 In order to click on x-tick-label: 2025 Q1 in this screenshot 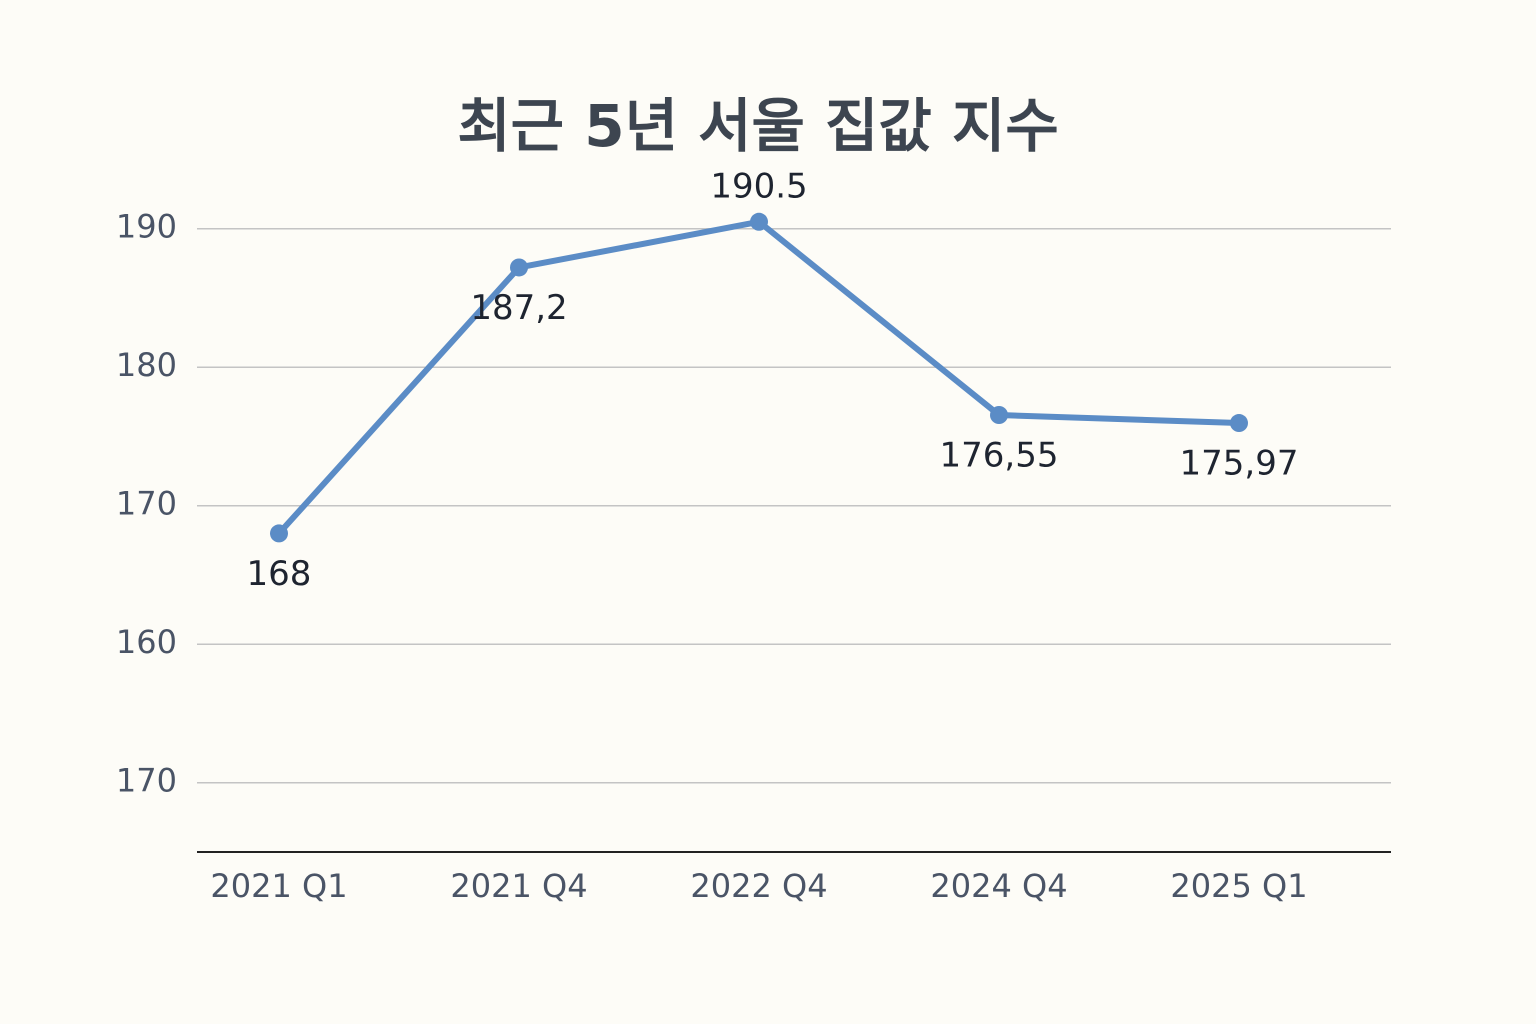, I will do `click(1238, 886)`.